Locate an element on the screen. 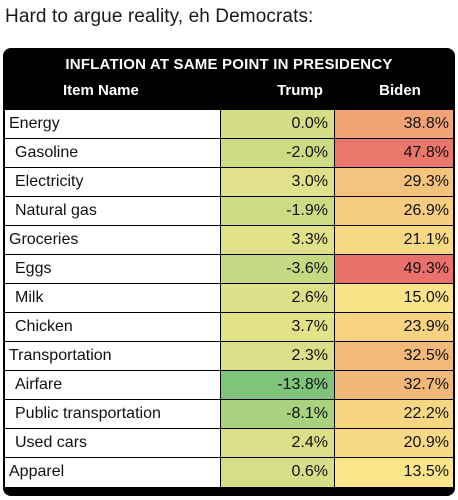 The image size is (458, 500). table-row: Gasoline -2.0% 47.8% is located at coordinates (229, 153).